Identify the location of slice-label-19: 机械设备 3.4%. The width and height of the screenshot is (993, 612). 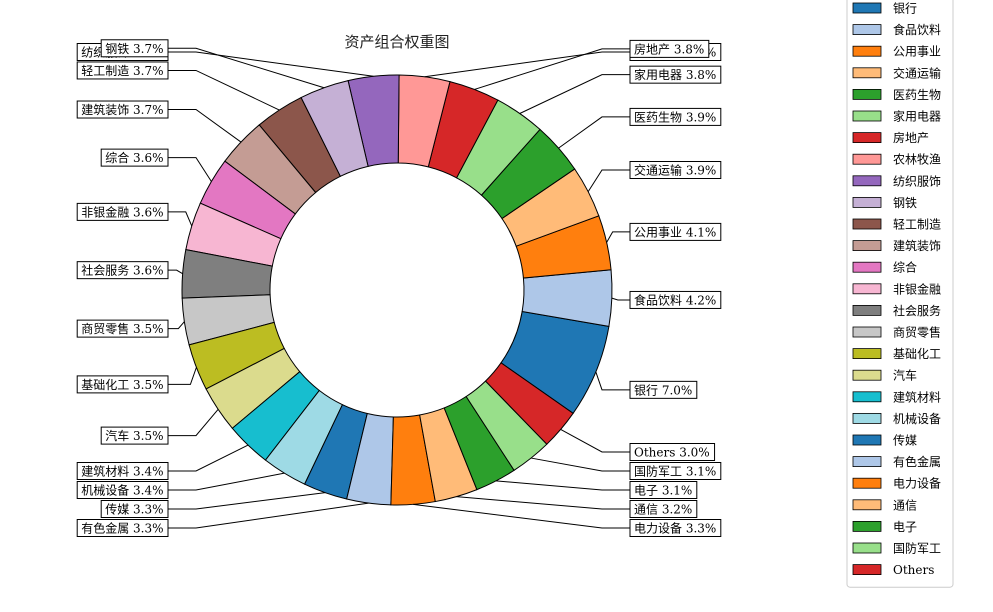
(122, 490).